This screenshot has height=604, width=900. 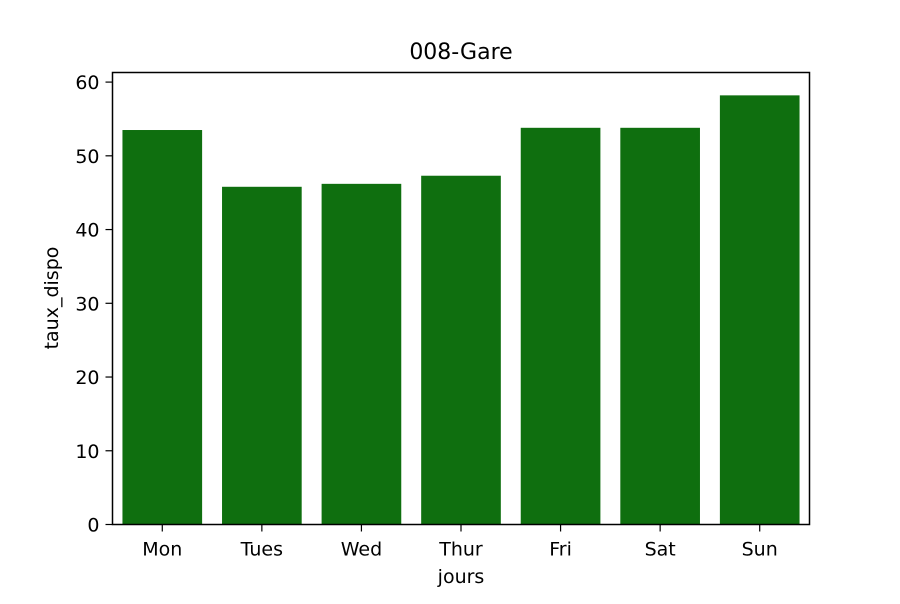 What do you see at coordinates (460, 52) in the screenshot?
I see `chart-title: 008-Gare` at bounding box center [460, 52].